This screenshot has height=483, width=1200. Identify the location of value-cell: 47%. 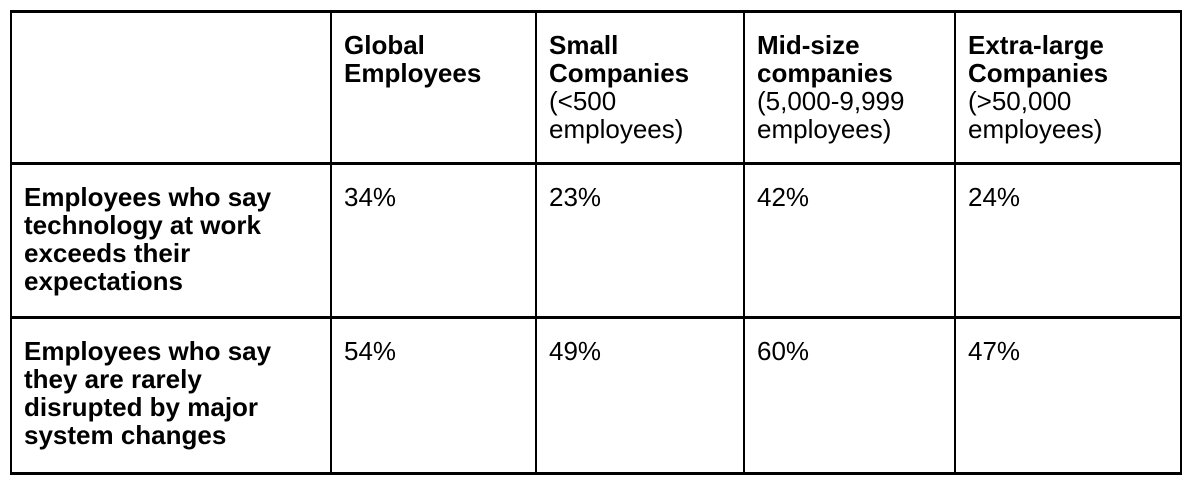
(1068, 395).